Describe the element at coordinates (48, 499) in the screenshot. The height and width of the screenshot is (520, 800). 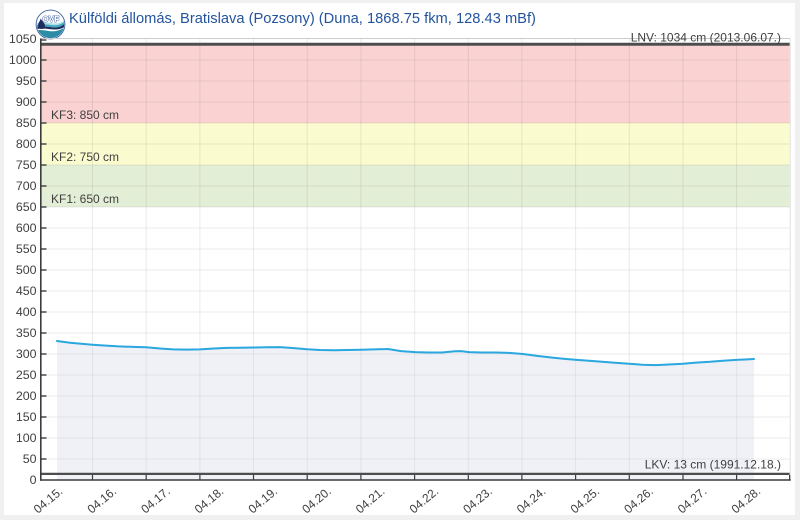
I see `svg-text: 04.15.` at that location.